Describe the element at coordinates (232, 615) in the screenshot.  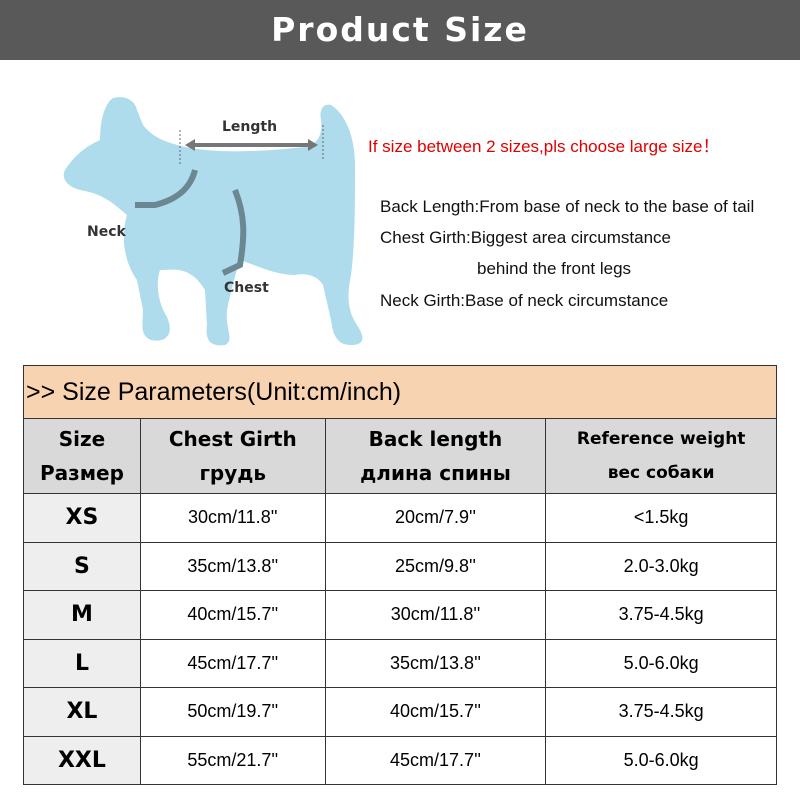
I see `chest-cell: 40cm/15.7''` at that location.